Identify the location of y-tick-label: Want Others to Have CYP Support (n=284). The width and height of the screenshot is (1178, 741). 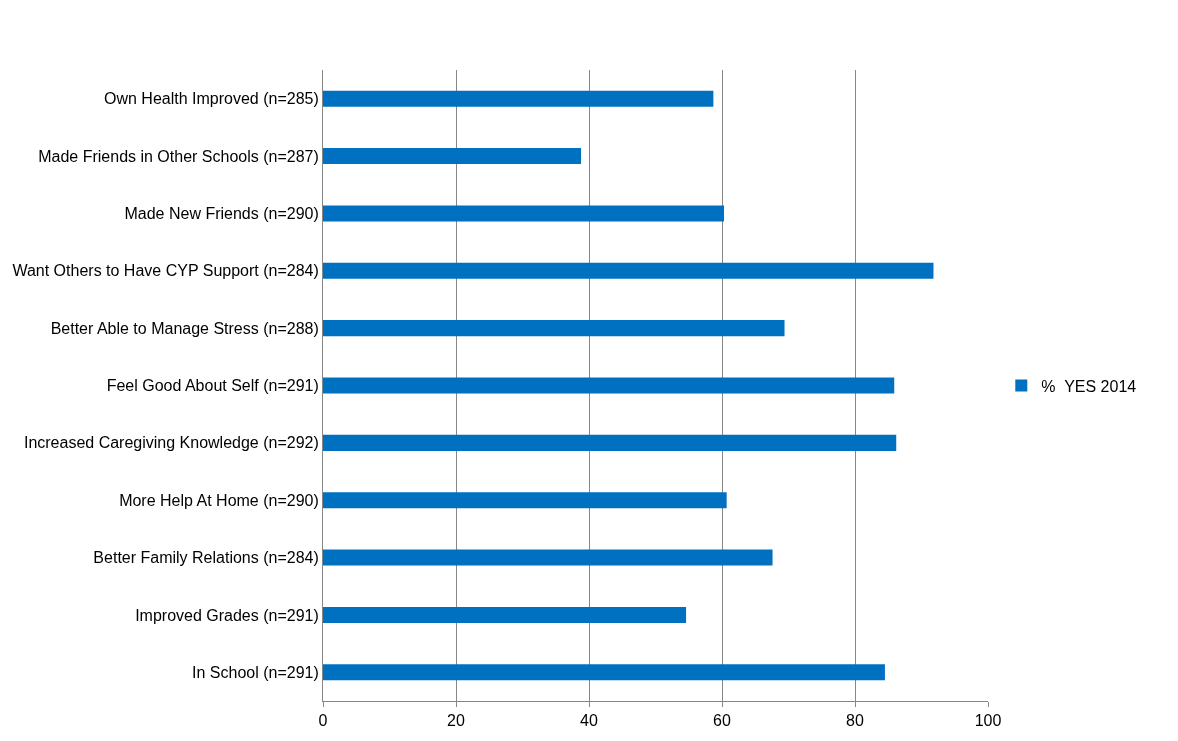
(165, 271).